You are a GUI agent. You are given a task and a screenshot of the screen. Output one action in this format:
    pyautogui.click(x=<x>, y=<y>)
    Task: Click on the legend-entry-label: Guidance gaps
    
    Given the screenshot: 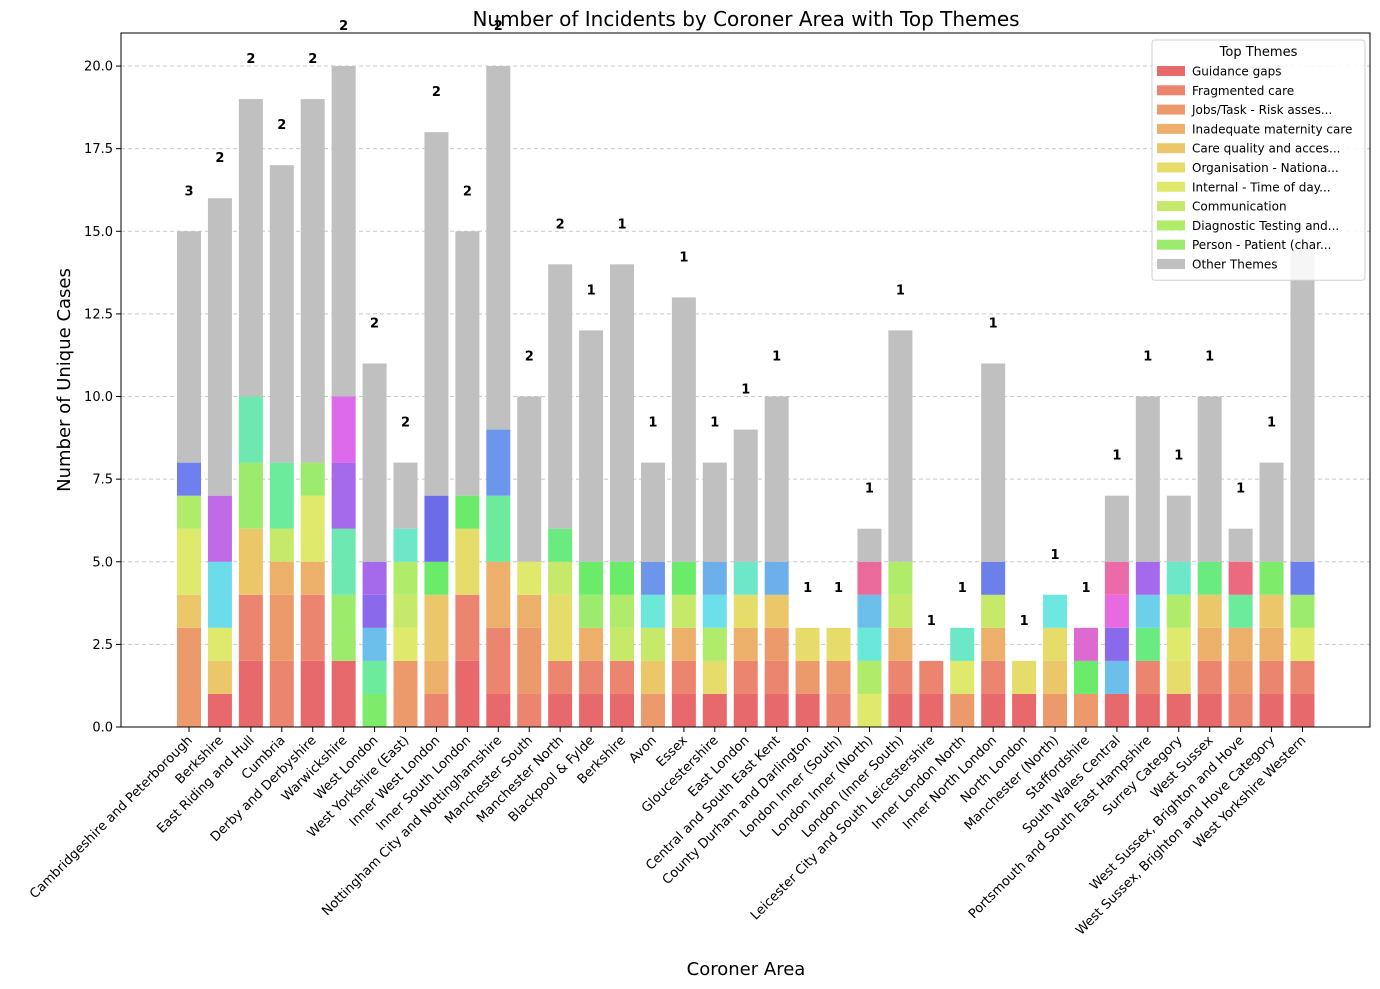 What is the action you would take?
    pyautogui.click(x=1236, y=72)
    